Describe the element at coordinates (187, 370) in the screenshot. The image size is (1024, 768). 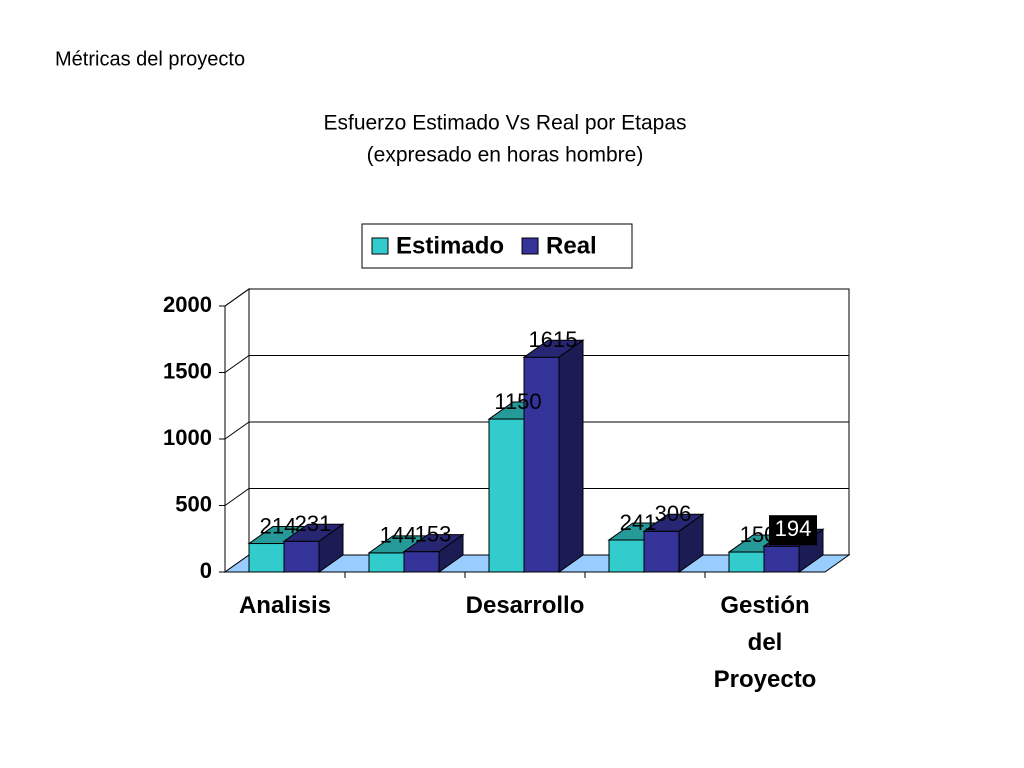
I see `y-tick-label: 1500` at that location.